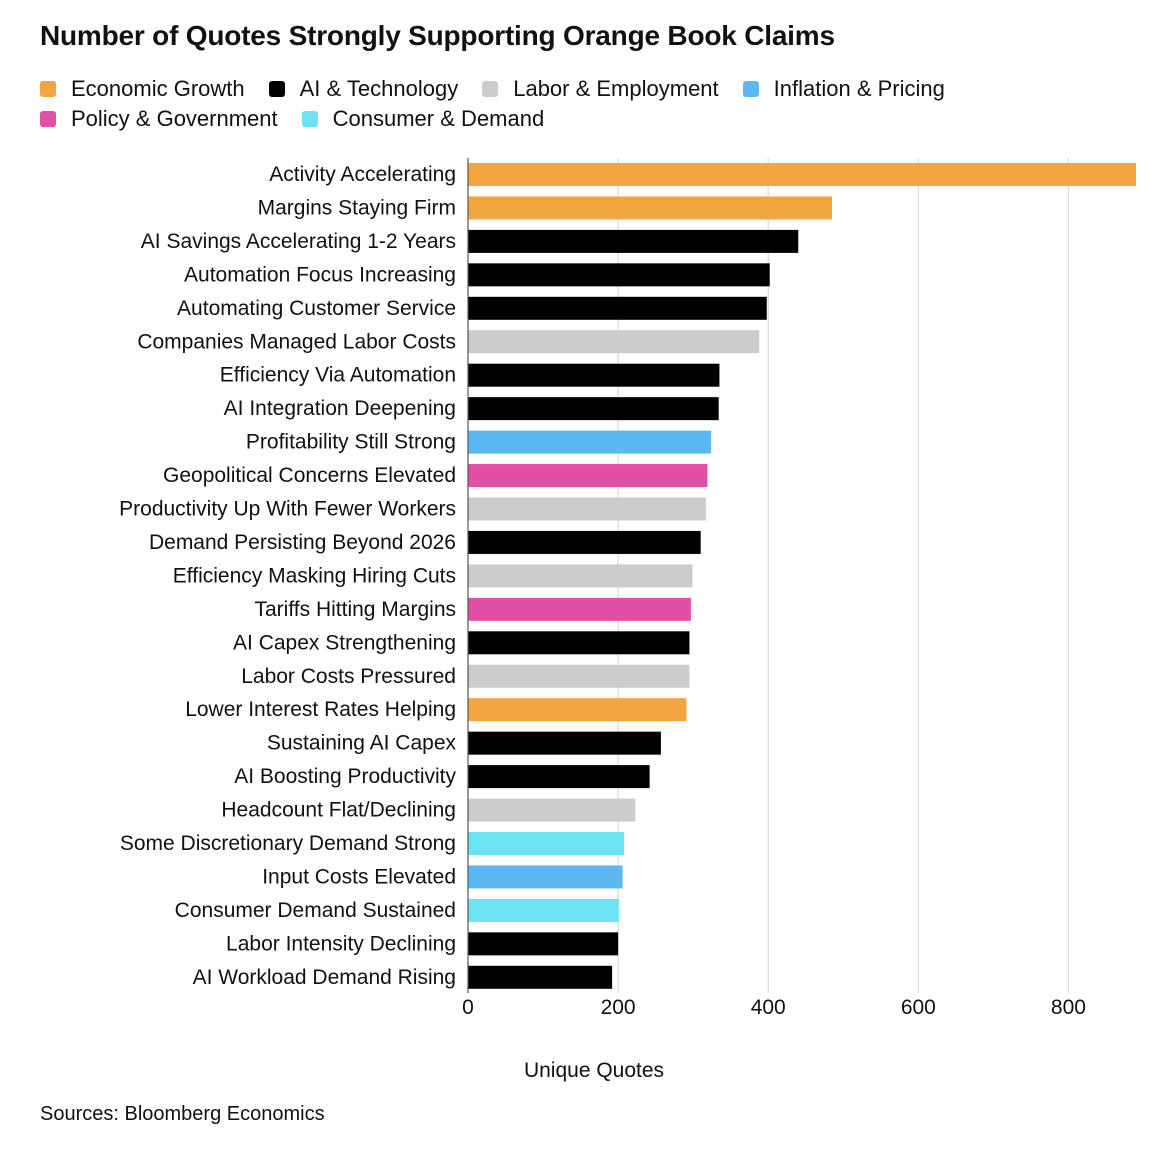 Image resolution: width=1166 pixels, height=1155 pixels. I want to click on legend-label: Labor & Employment, so click(616, 88).